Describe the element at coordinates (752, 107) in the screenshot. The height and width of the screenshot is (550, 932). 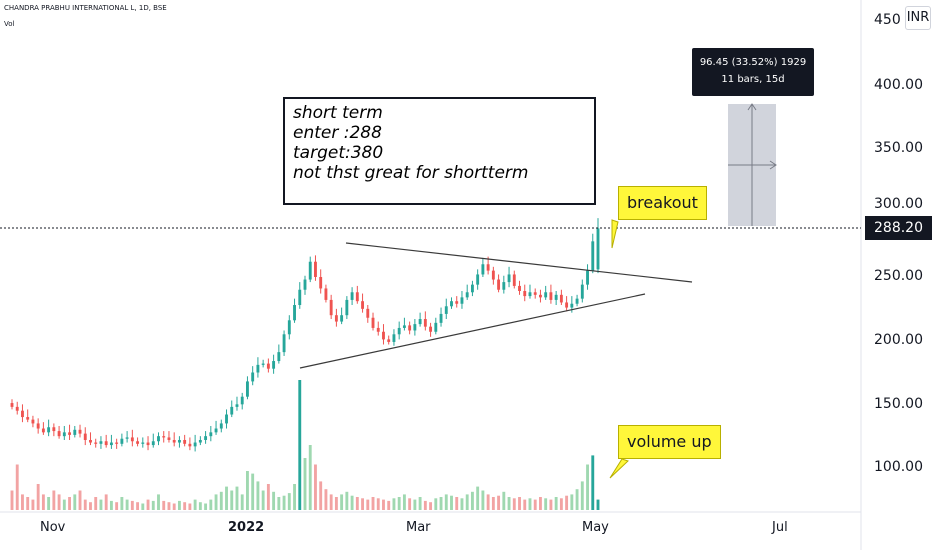
I see `measure-up-arrow-icon` at that location.